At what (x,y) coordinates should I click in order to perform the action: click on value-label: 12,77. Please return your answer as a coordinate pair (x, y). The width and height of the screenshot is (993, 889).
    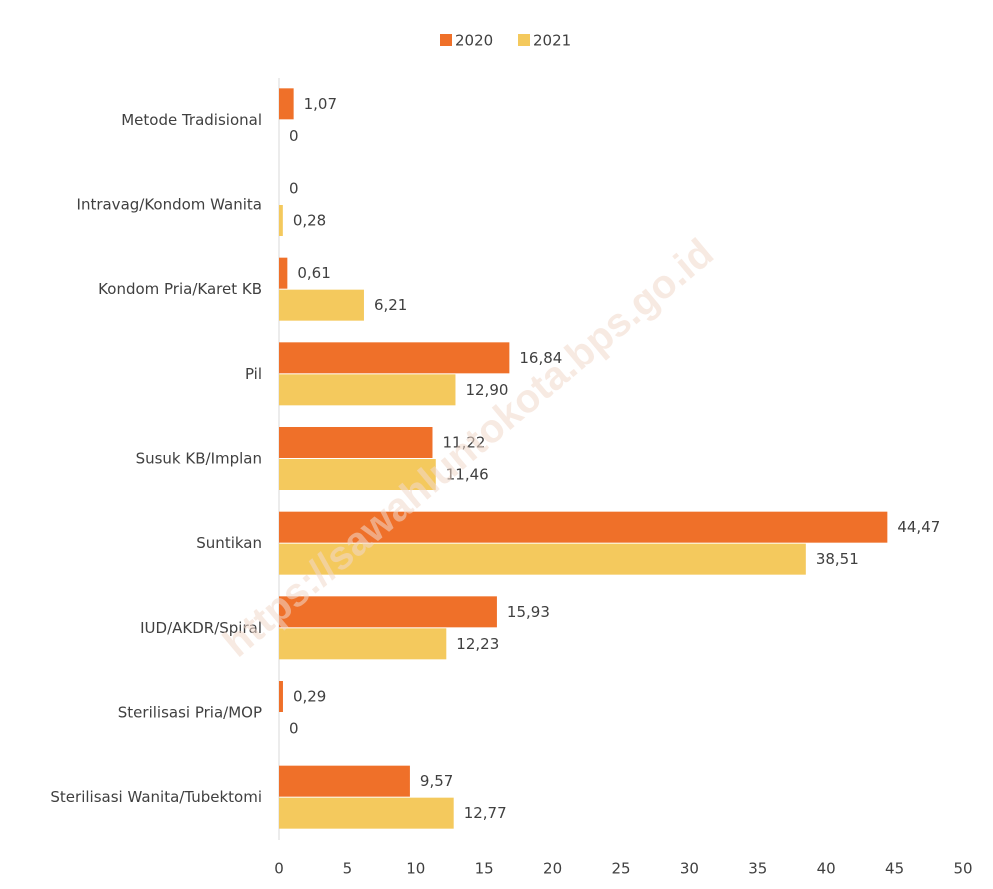
    Looking at the image, I should click on (485, 813).